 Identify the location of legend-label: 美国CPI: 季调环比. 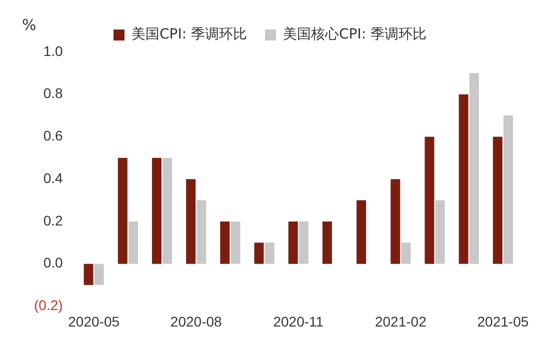
(189, 34).